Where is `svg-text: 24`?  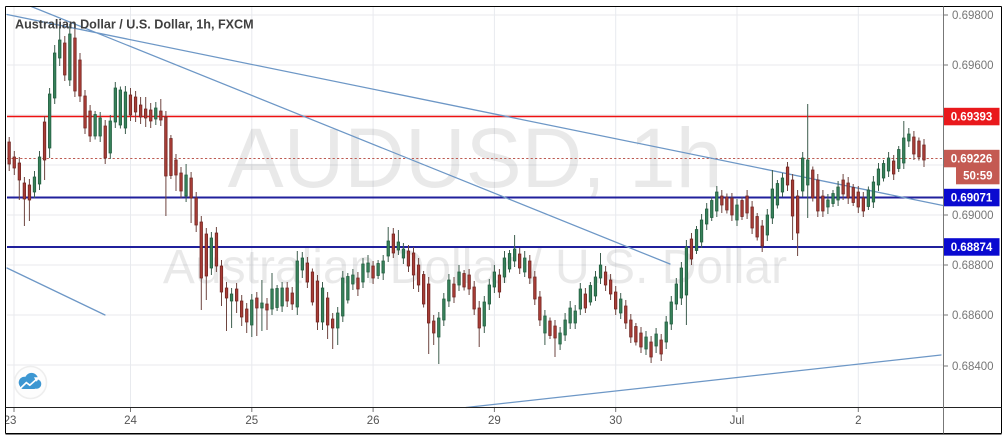 svg-text: 24 is located at coordinates (130, 421).